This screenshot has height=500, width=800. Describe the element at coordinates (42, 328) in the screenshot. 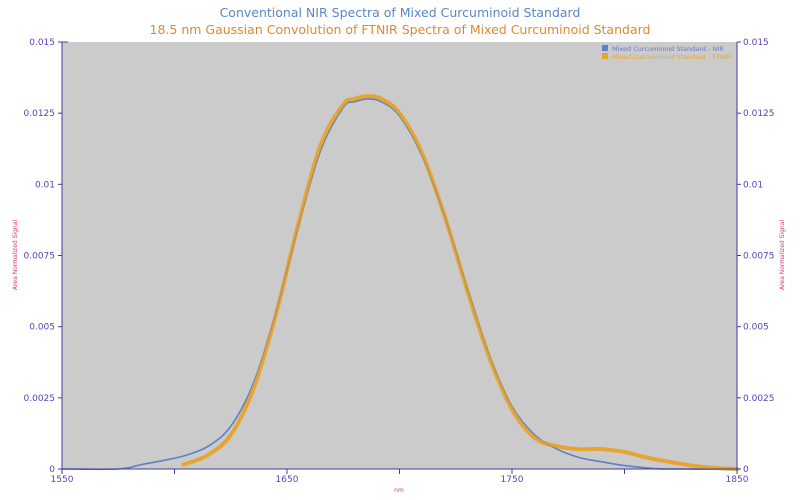

I see `y-tick-label-left: 0.005` at that location.